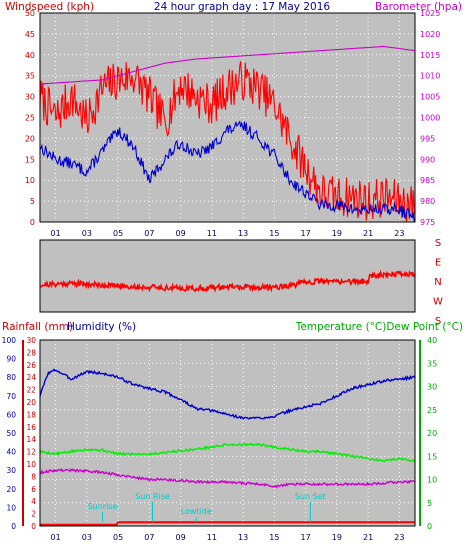  I want to click on humidity-axis-ticks: 0 10 20 30 40 50 60 70 80 90 100, so click(9, 433).